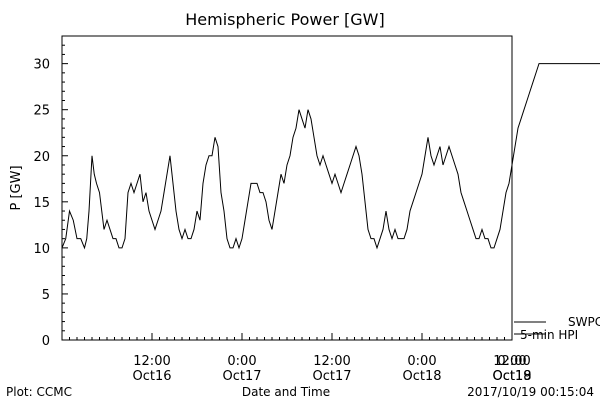 The width and height of the screenshot is (600, 400). Describe the element at coordinates (530, 392) in the screenshot. I see `plot-timestamp: 2017/10/19 00:15:04` at that location.